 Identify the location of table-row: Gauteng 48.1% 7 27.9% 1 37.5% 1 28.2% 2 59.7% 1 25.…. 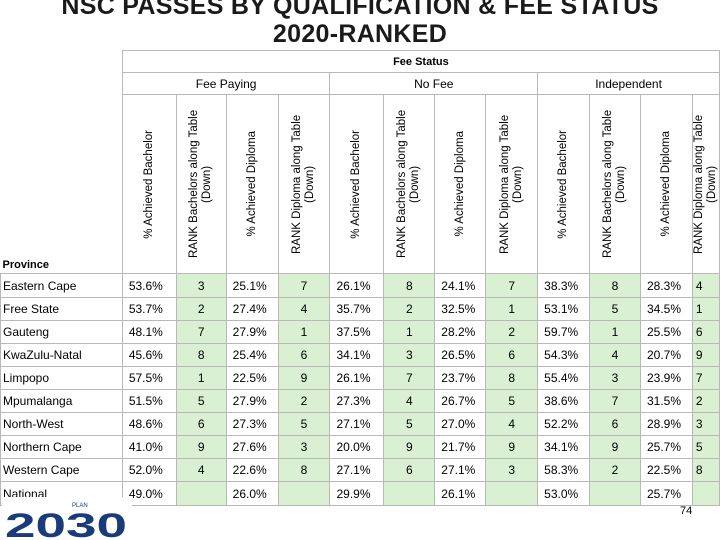
(360, 332).